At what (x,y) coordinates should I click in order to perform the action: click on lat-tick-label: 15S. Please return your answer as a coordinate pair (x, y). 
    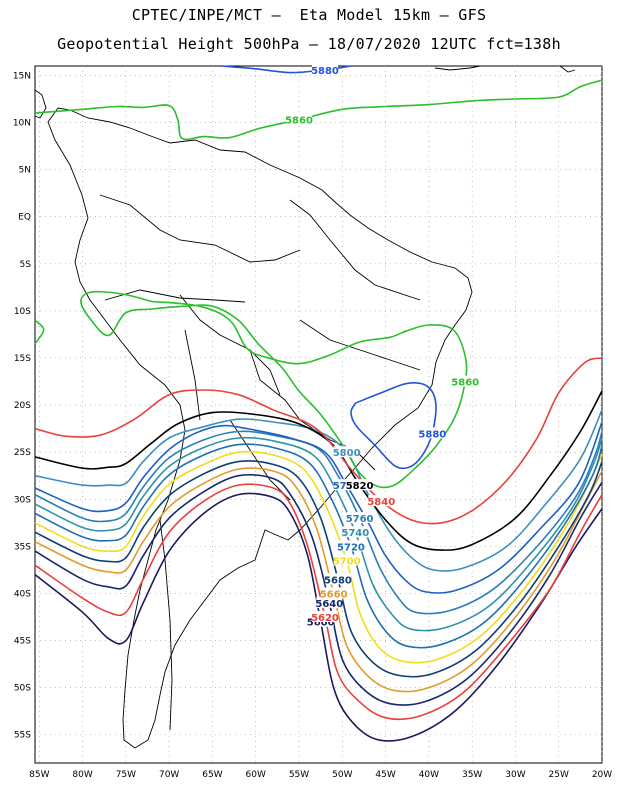
    Looking at the image, I should click on (22, 359).